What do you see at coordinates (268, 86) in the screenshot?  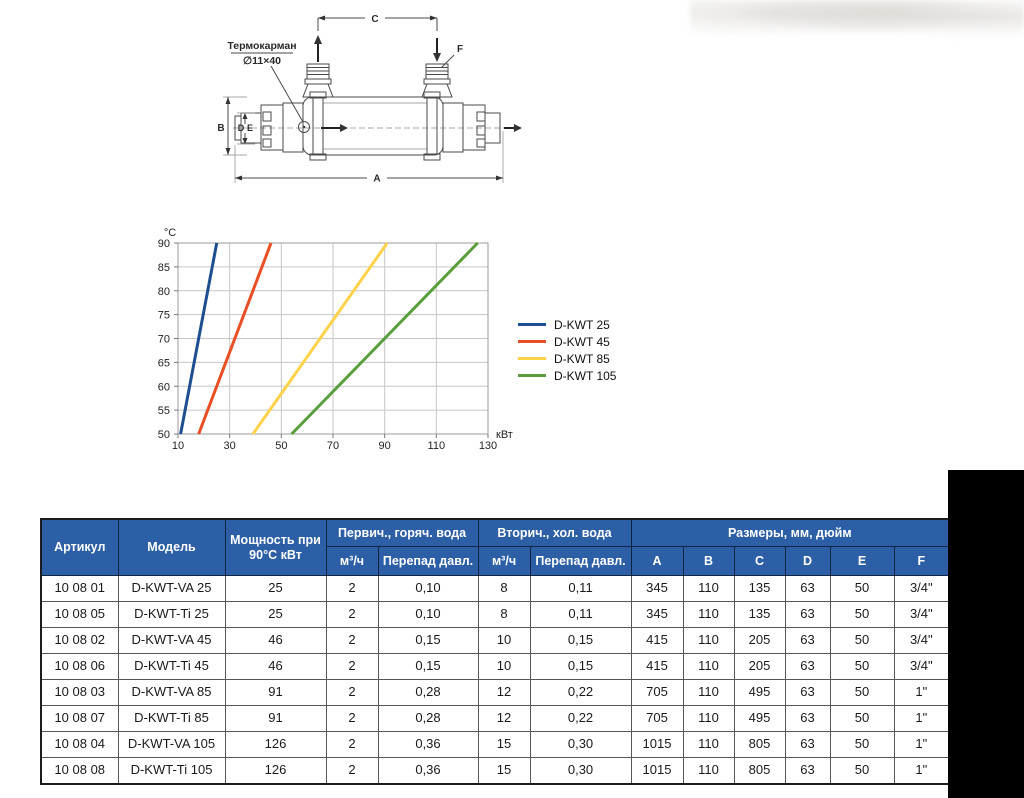 I see `thermowell-callout: Термокарман ∅11×40` at bounding box center [268, 86].